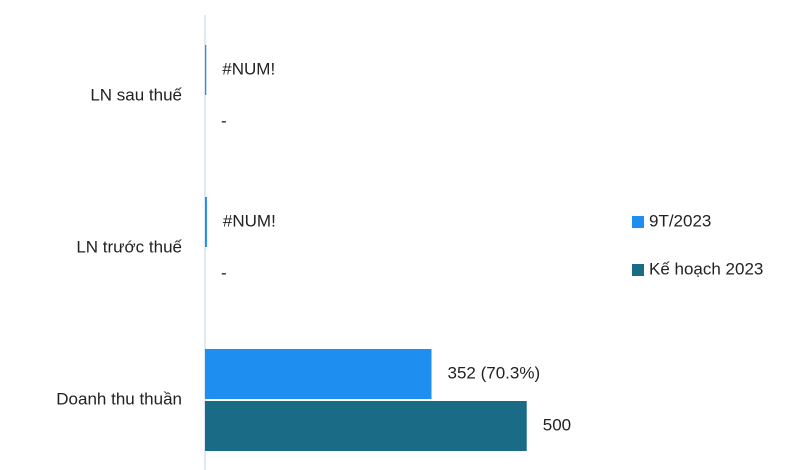  Describe the element at coordinates (680, 220) in the screenshot. I see `legend-label: 9T/2023` at that location.